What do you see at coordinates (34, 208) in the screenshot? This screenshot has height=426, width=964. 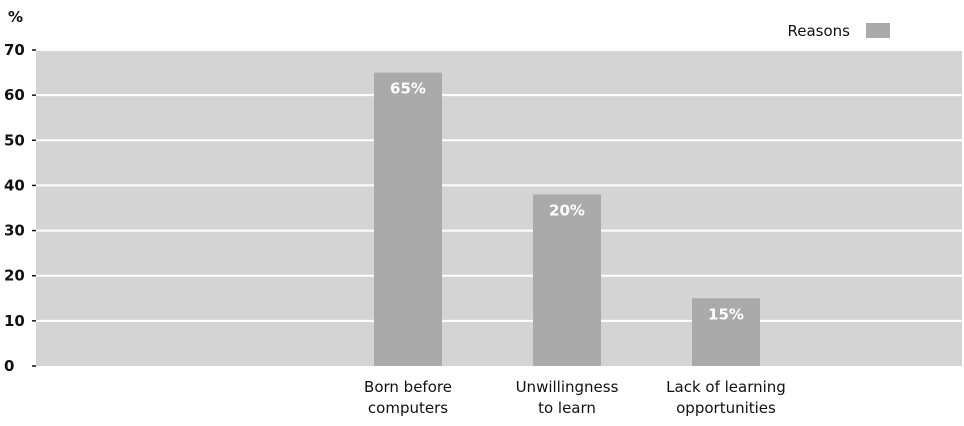 I see `y-axis-tick-marks` at bounding box center [34, 208].